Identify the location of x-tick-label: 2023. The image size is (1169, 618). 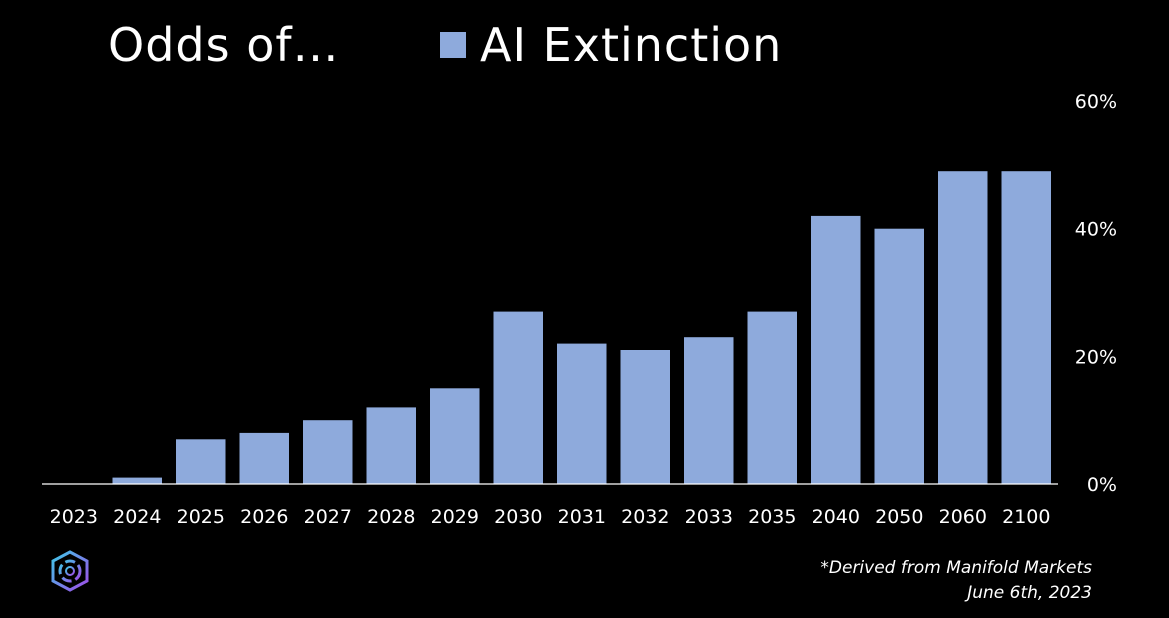
(74, 517).